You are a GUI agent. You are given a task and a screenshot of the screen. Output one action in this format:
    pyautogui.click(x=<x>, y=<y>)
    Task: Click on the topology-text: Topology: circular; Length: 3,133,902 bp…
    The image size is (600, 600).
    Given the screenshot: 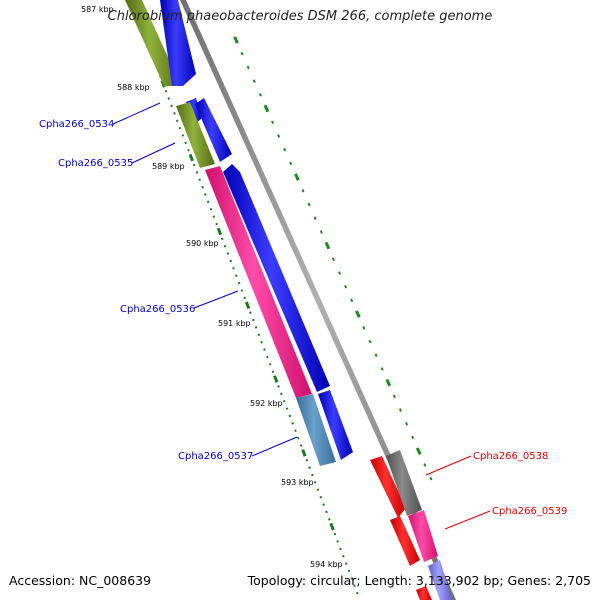 What is the action you would take?
    pyautogui.click(x=419, y=580)
    